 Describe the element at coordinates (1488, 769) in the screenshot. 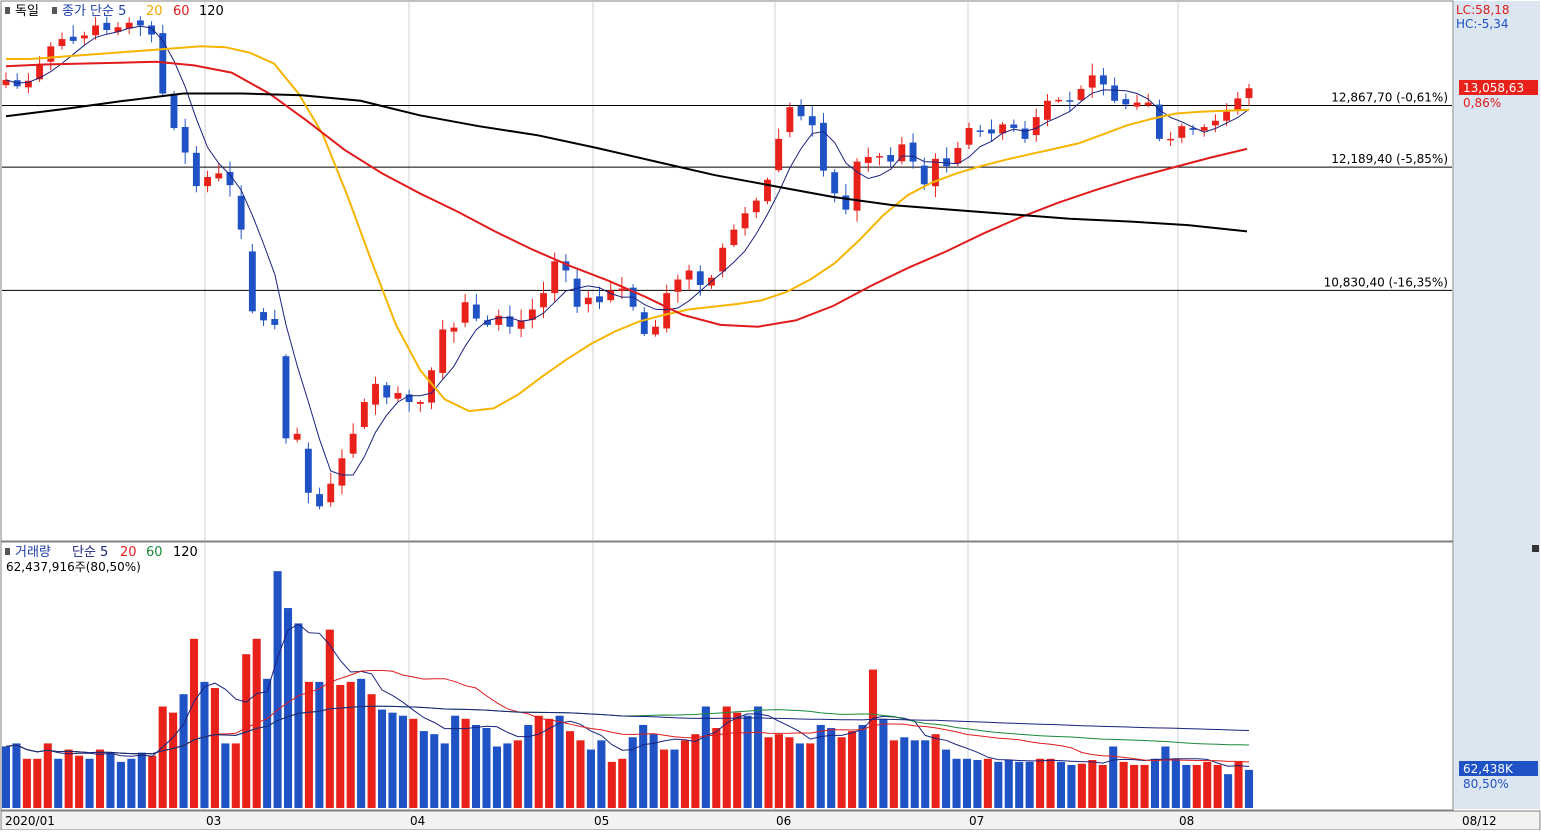

I see `current-volume-badge: 62,438K` at that location.